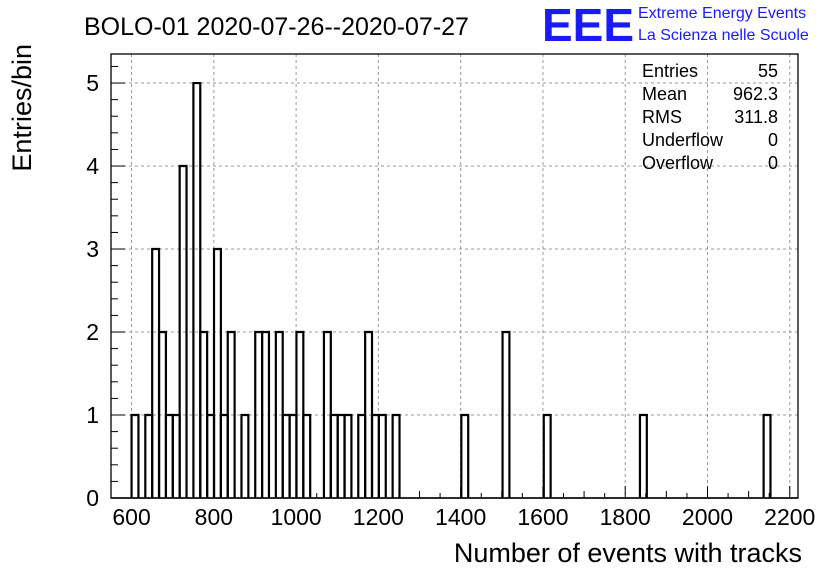 The height and width of the screenshot is (572, 836). What do you see at coordinates (214, 517) in the screenshot?
I see `x-tick-label: 800` at bounding box center [214, 517].